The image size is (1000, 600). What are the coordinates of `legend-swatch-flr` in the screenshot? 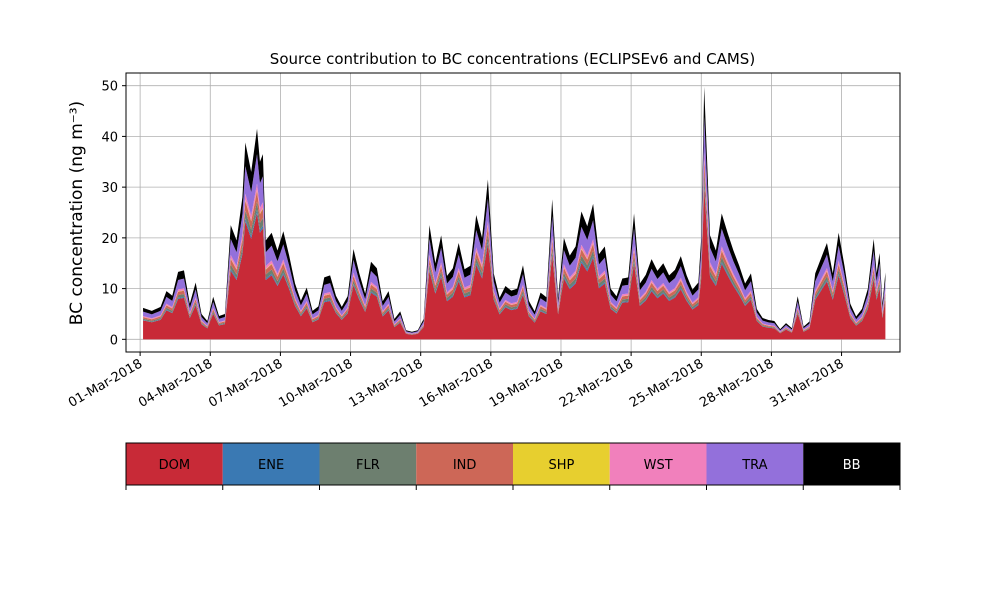 It's located at (368, 464).